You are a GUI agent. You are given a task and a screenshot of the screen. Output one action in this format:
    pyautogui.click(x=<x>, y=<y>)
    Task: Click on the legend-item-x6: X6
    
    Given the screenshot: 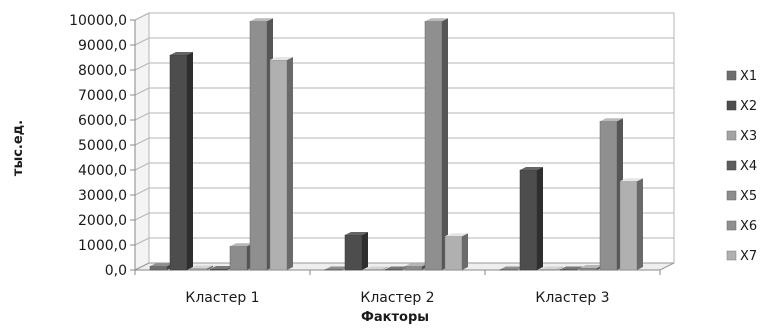 What is the action you would take?
    pyautogui.click(x=741, y=226)
    